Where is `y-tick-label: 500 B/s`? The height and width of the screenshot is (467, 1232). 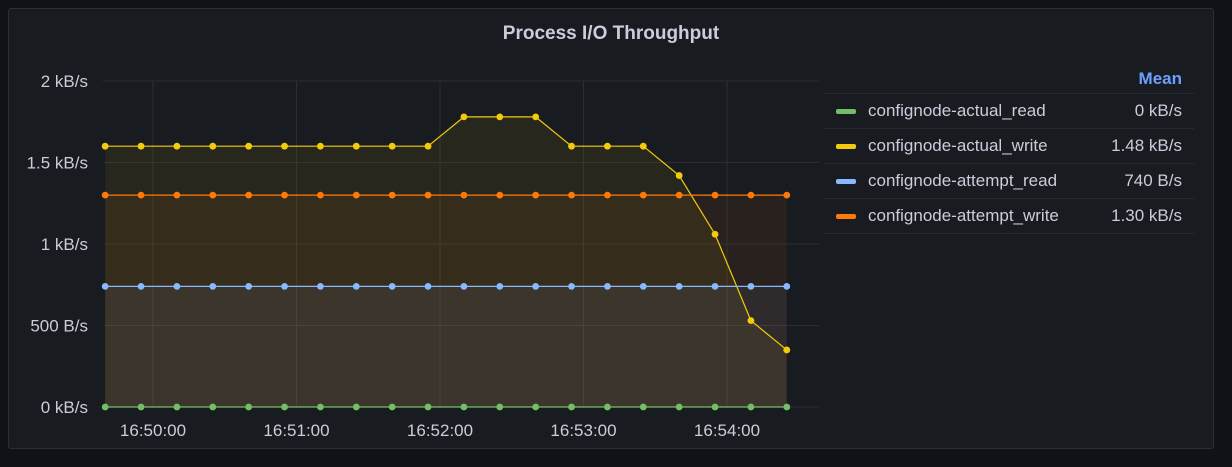 y-tick-label: 500 B/s is located at coordinates (59, 326).